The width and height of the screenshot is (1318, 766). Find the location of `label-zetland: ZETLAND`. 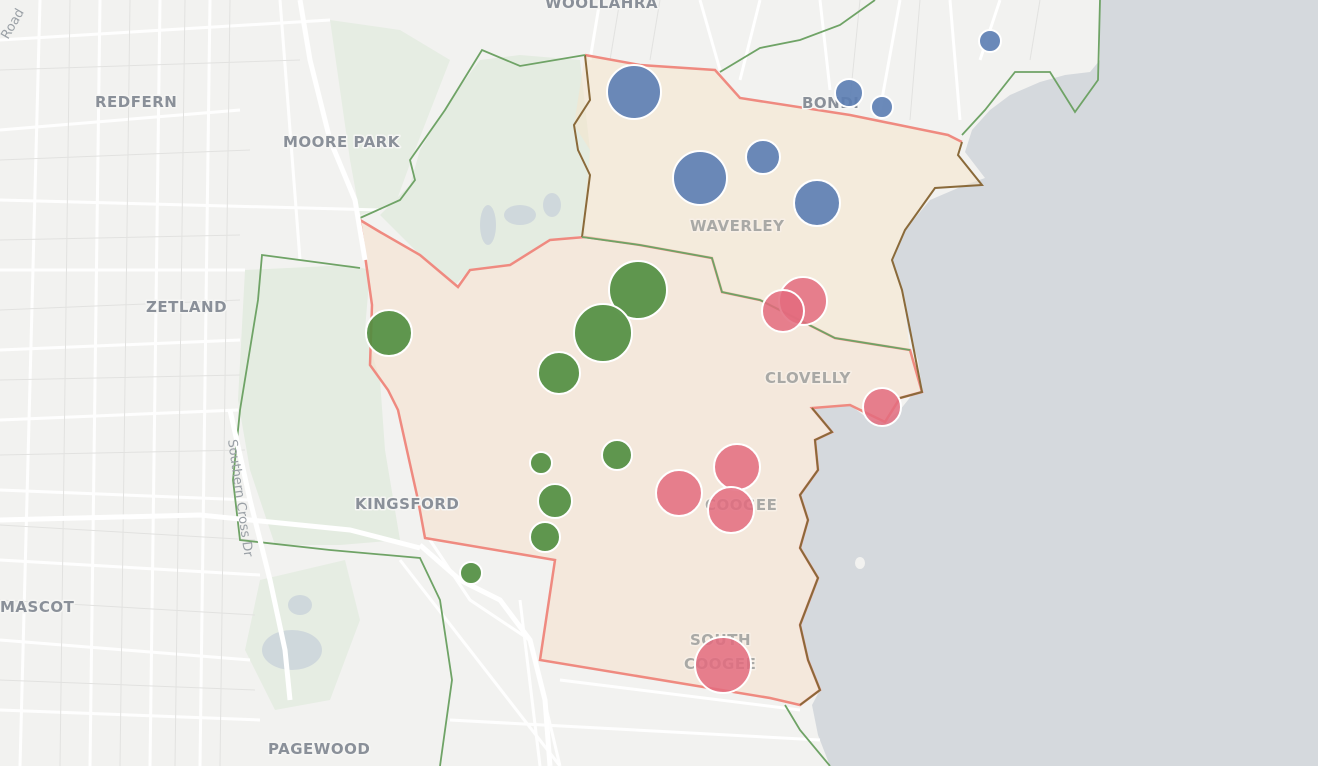

label-zetland: ZETLAND is located at coordinates (186, 307).